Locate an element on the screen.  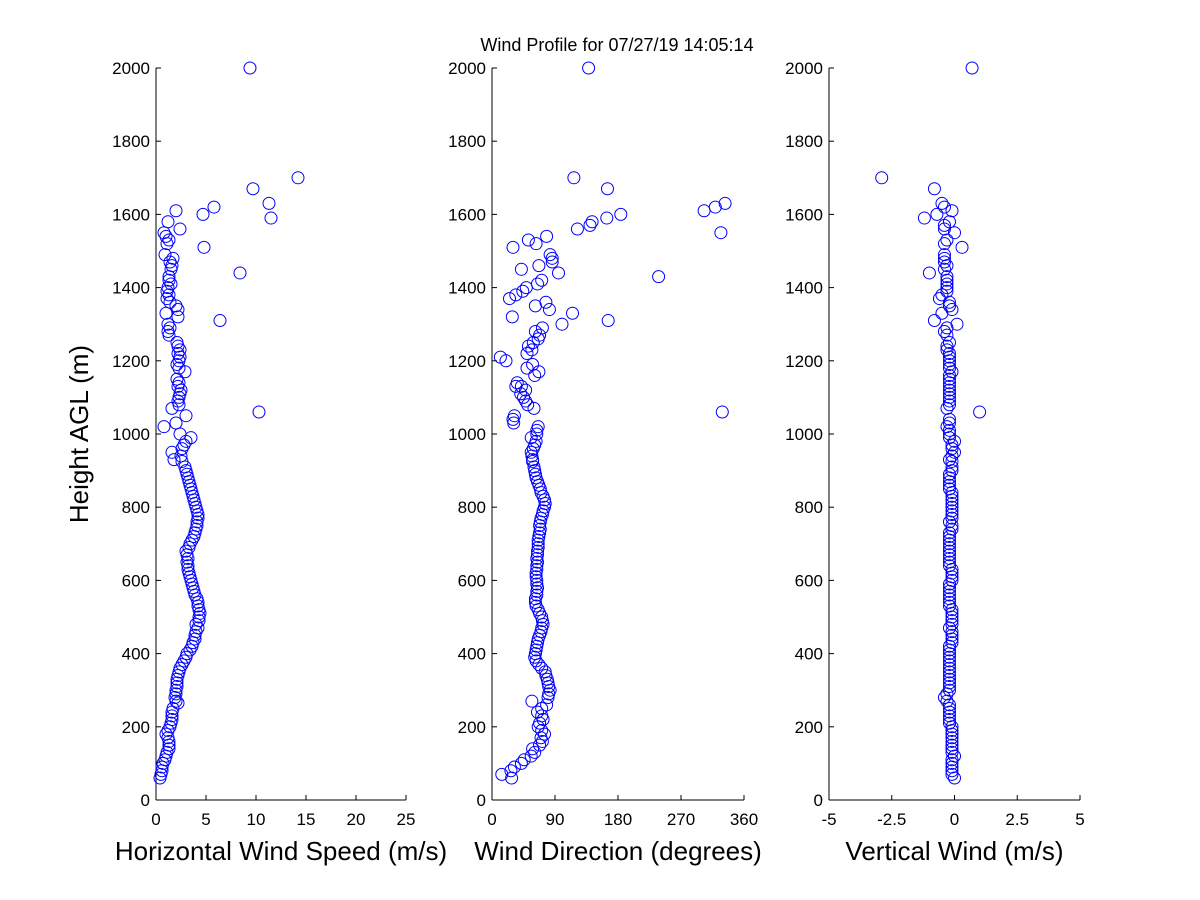
y-tick-label: 400 is located at coordinates (809, 654).